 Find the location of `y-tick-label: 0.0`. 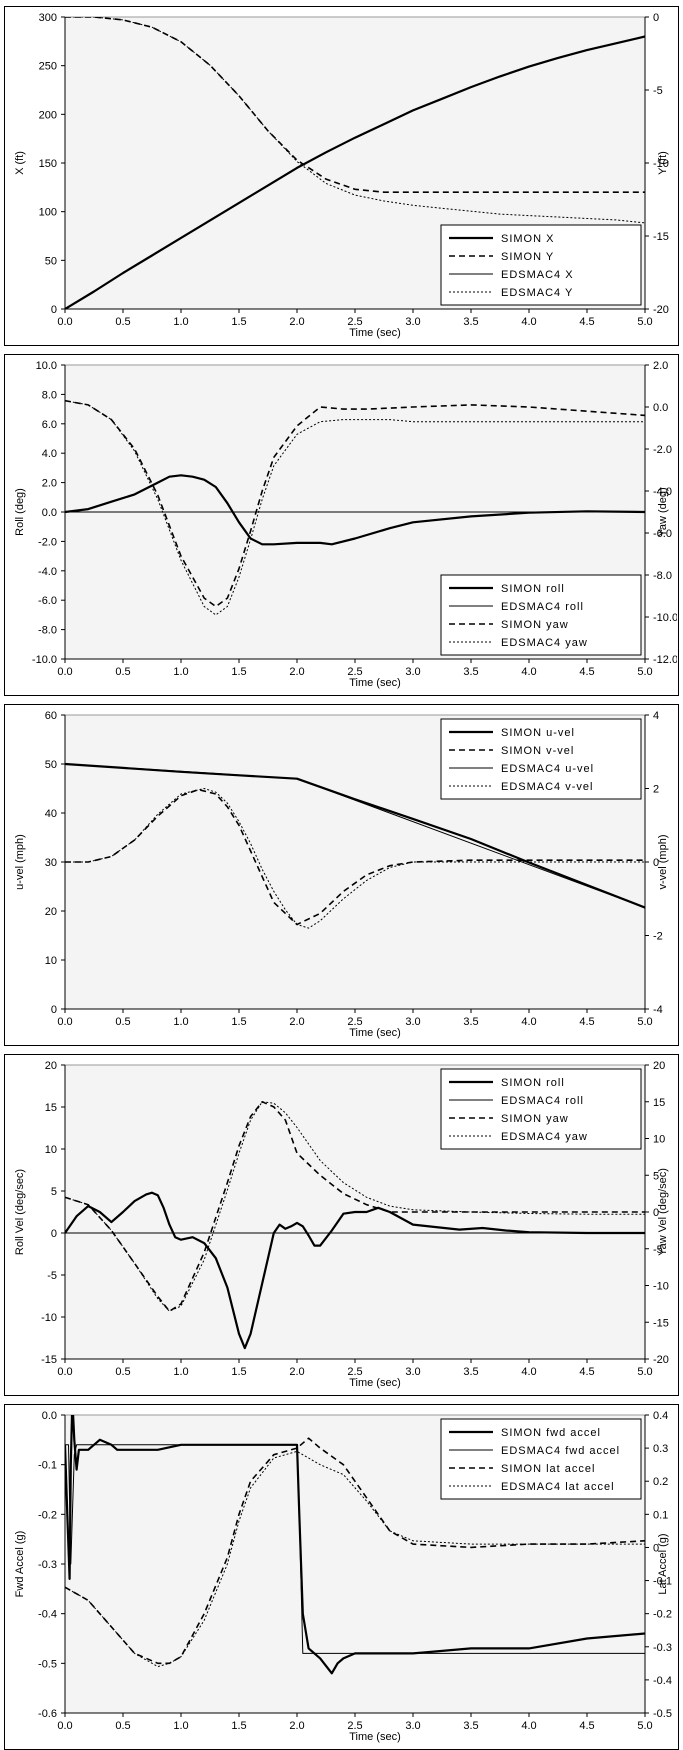

y-tick-label: 0.0 is located at coordinates (49, 1416).